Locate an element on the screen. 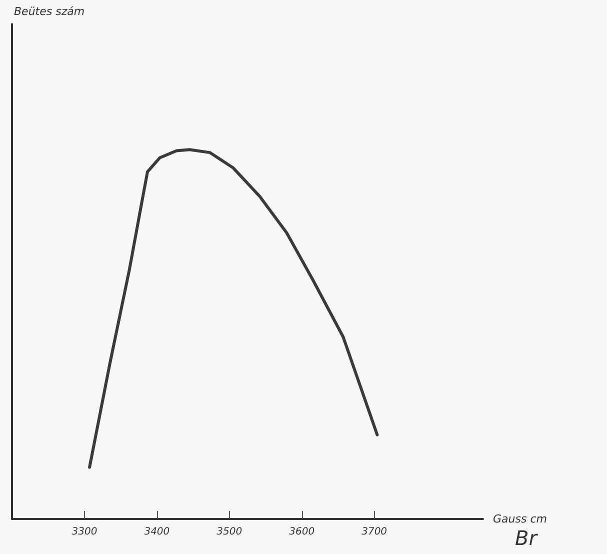 This screenshot has width=607, height=554. x-tick-label: 3700 is located at coordinates (375, 532).